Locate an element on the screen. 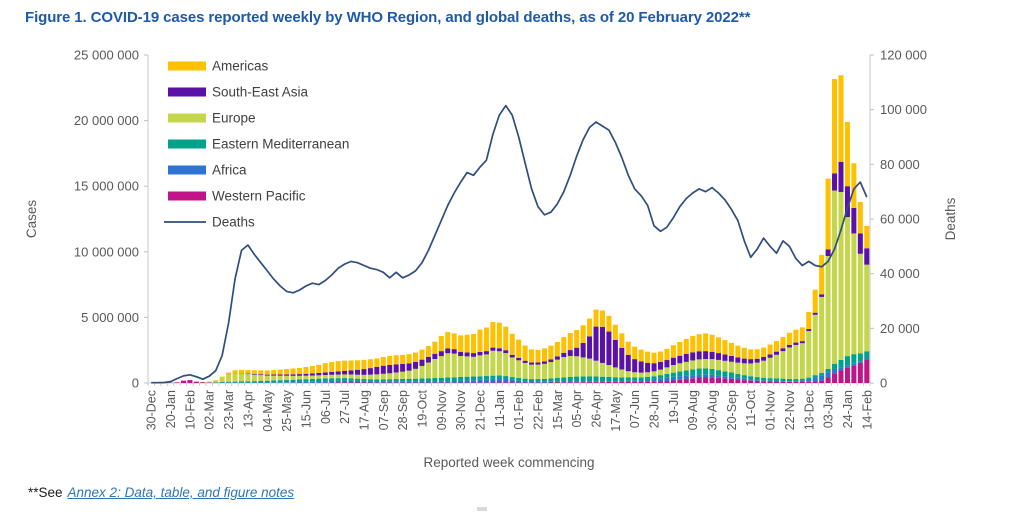 The height and width of the screenshot is (512, 1023). legend-item: Eastern Mediterranean is located at coordinates (258, 144).